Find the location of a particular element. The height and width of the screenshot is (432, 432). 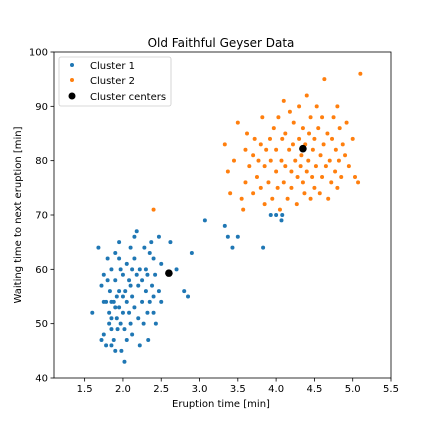

y-axis: 40 50 60 70 80 90 100 is located at coordinates (41, 216).